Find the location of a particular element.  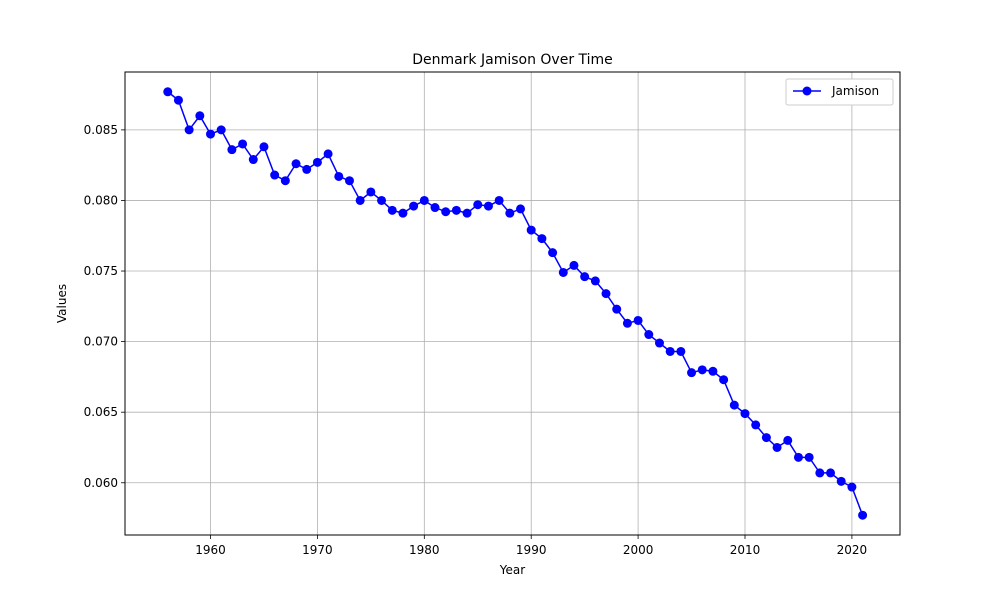

y-axis-label: Values is located at coordinates (62, 303).